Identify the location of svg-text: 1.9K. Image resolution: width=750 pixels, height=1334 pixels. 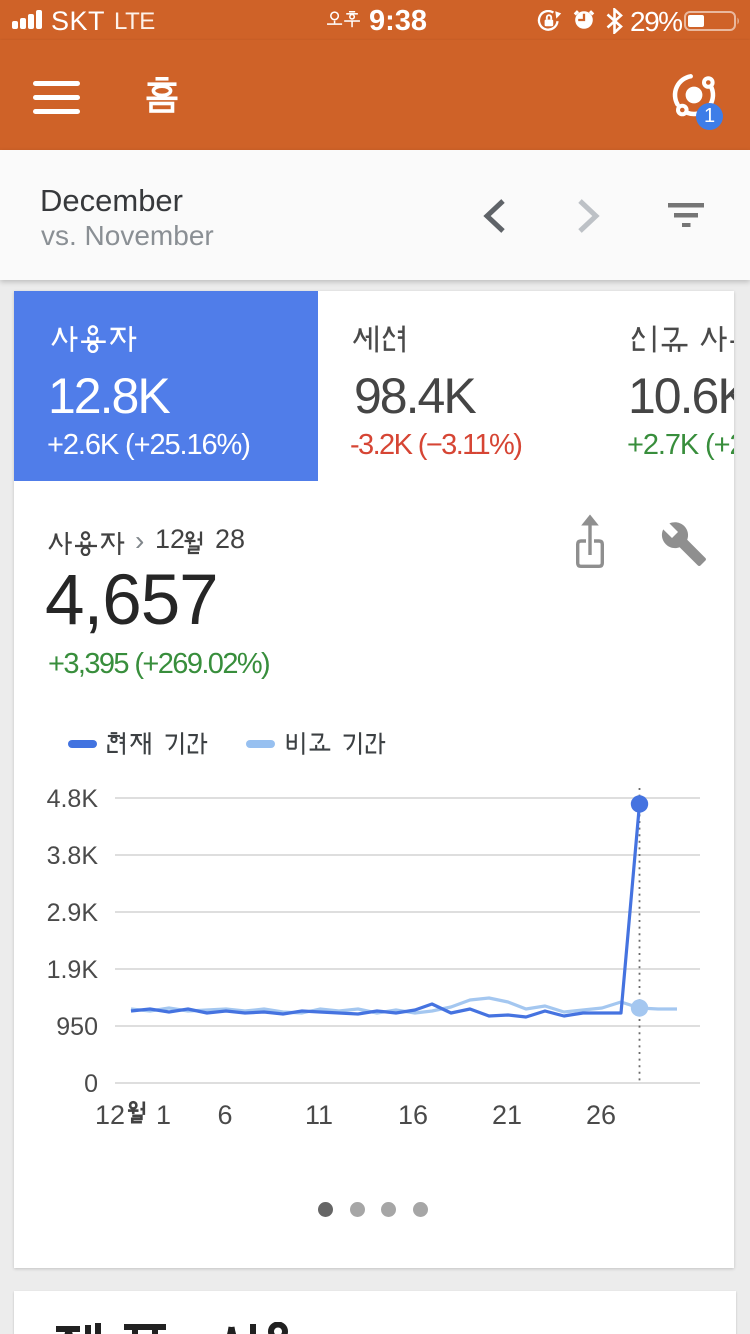
(73, 970).